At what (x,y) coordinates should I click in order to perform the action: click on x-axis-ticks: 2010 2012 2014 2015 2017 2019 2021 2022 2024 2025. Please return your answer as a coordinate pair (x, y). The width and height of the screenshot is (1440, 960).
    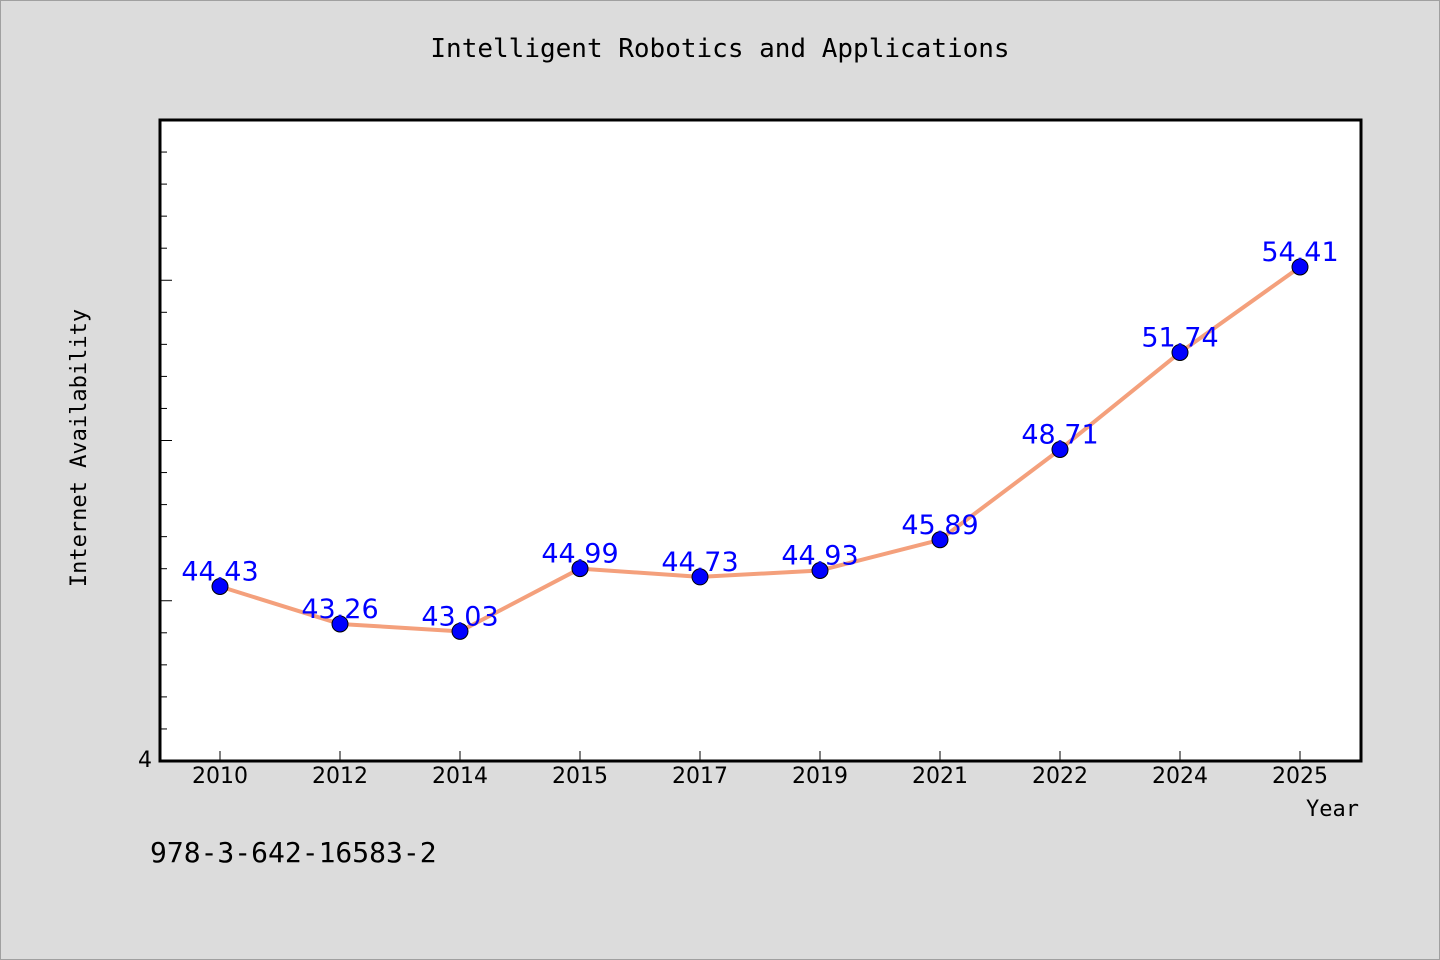
    Looking at the image, I should click on (760, 770).